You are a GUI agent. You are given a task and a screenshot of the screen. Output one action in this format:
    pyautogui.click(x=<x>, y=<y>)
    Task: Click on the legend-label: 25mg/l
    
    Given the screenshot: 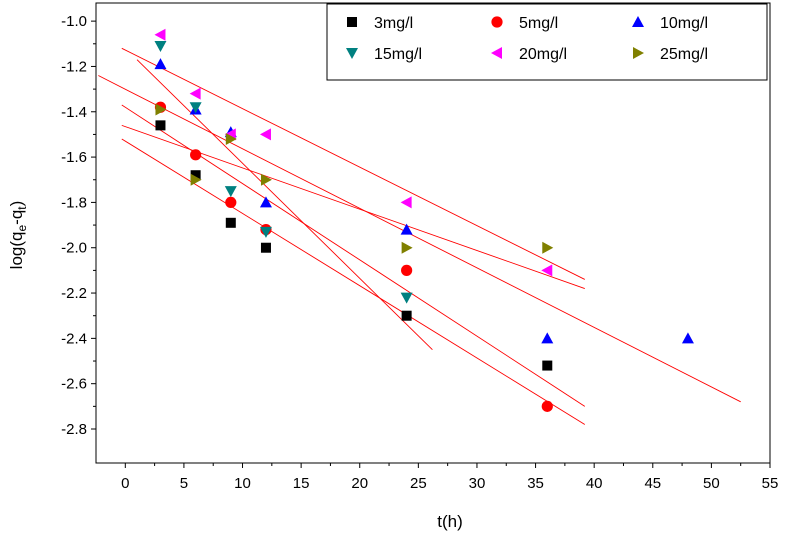 What is the action you would take?
    pyautogui.click(x=684, y=54)
    